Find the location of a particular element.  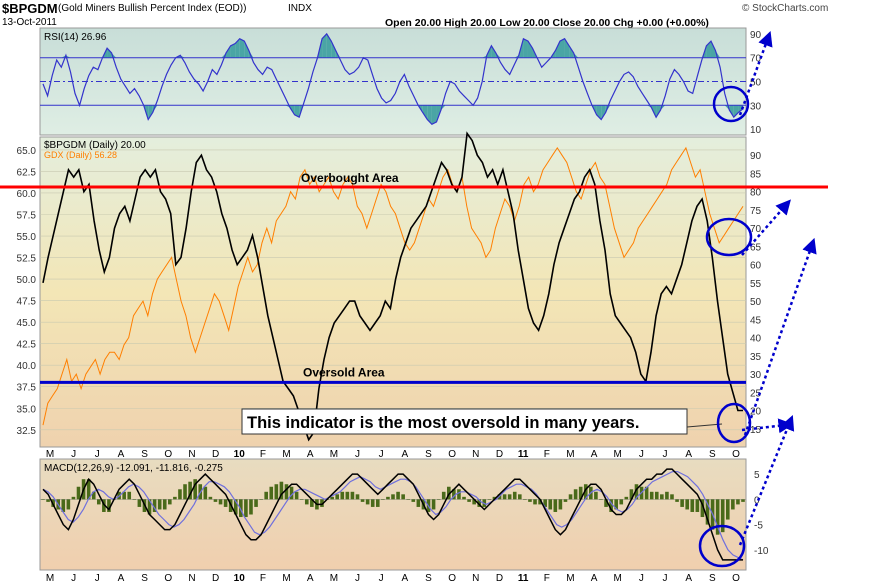

macd-x-label: N is located at coordinates (191, 578).